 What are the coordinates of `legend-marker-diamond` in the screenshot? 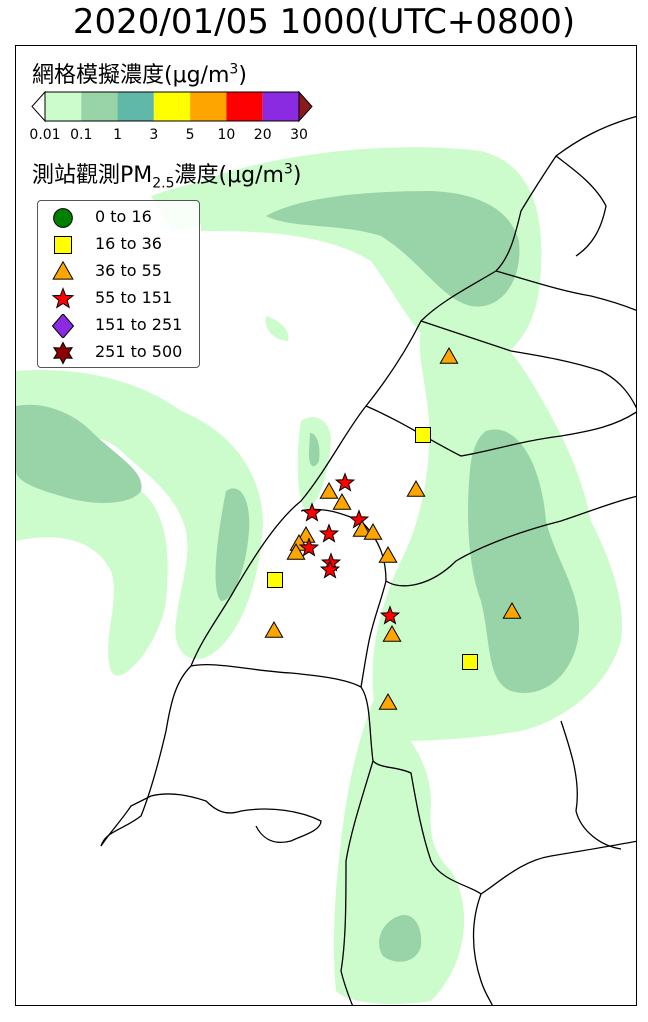 It's located at (63, 326).